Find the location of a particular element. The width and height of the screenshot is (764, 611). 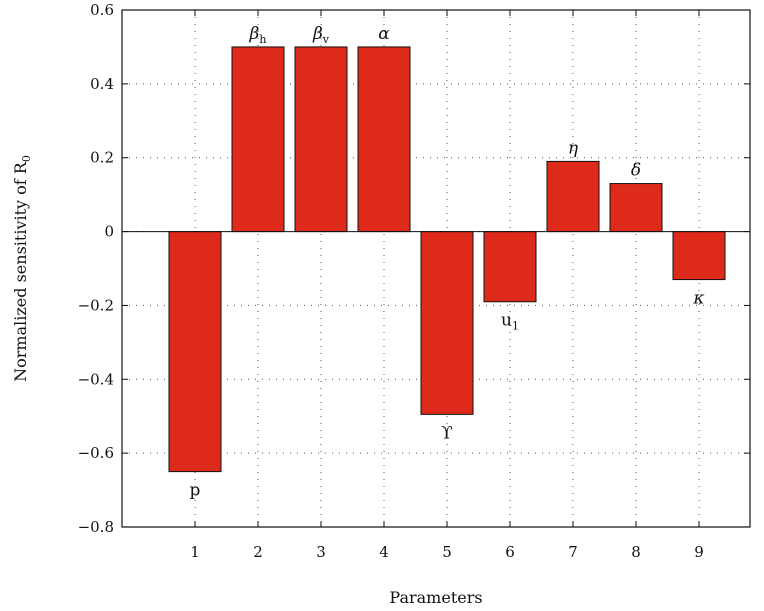

x-tick-label: 3 is located at coordinates (321, 552).